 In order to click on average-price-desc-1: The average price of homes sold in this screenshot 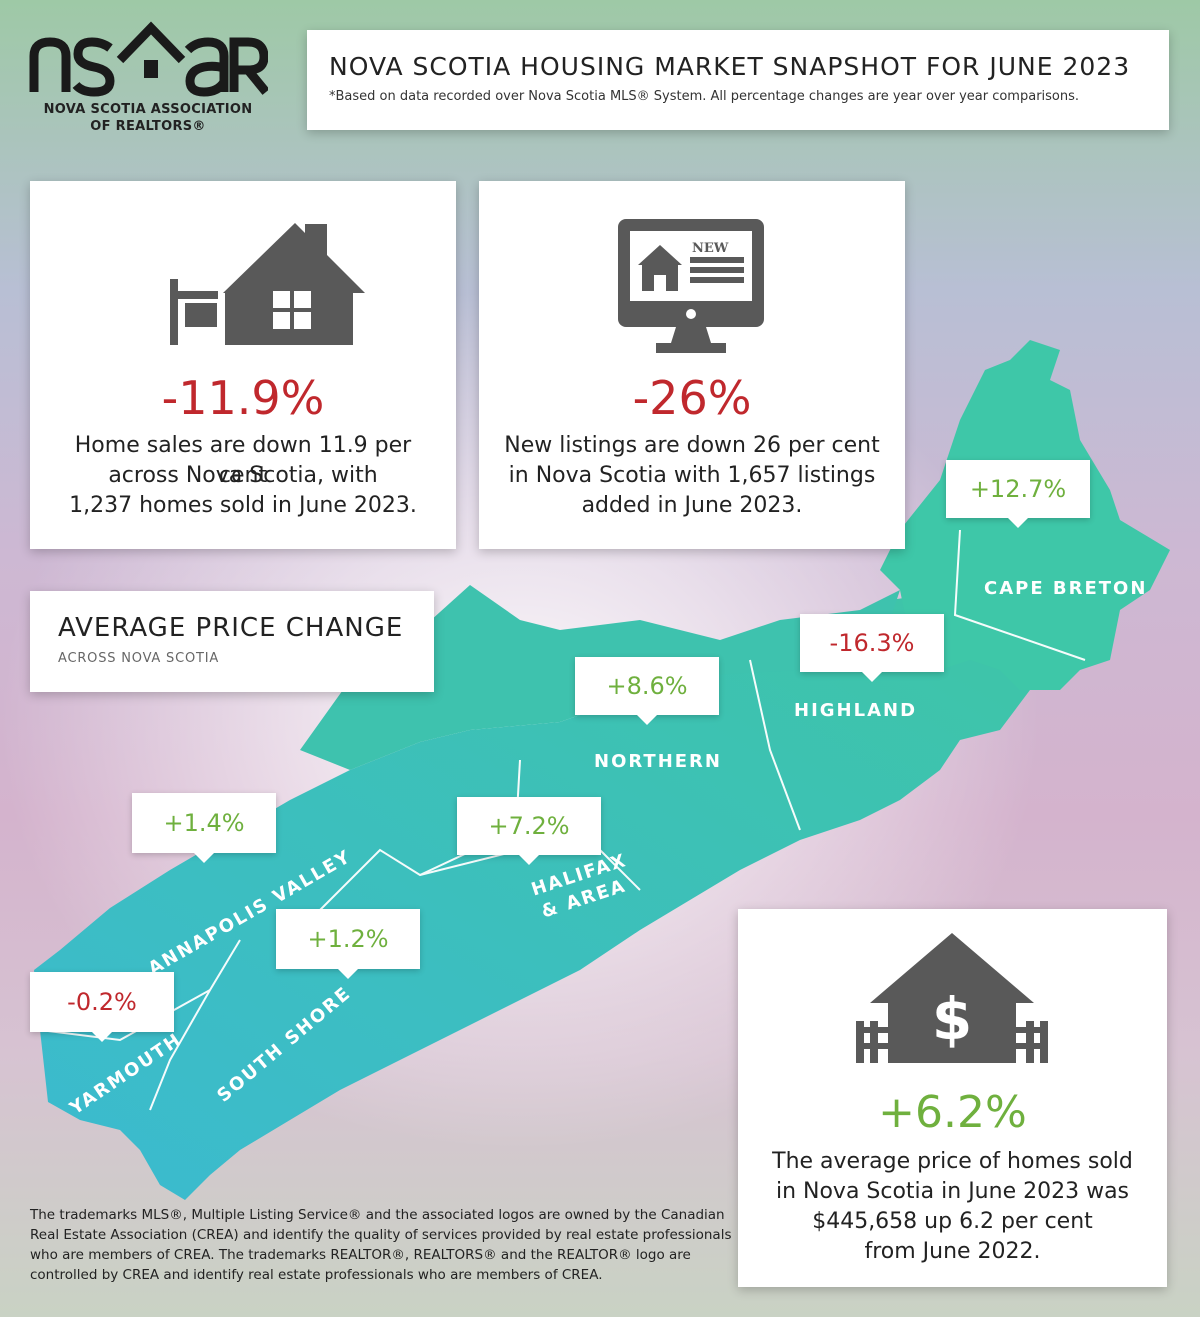, I will do `click(952, 1161)`.